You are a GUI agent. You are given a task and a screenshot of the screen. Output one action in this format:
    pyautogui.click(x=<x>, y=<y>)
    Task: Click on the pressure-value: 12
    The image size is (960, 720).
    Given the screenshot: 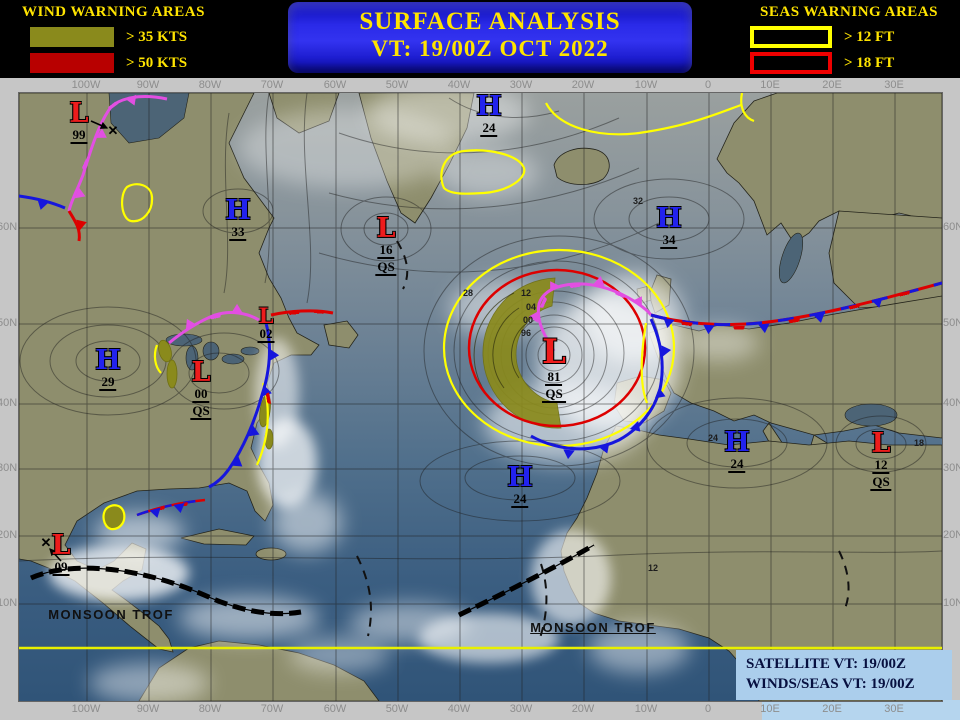 What is the action you would take?
    pyautogui.click(x=881, y=465)
    